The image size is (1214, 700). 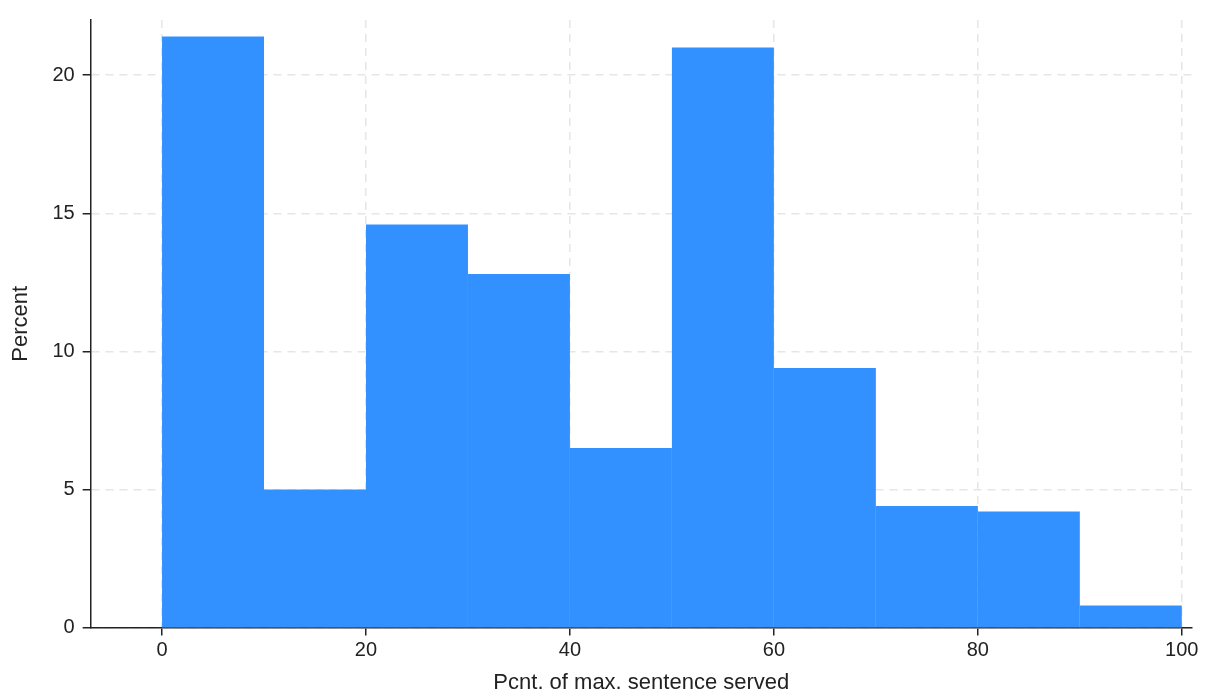 What do you see at coordinates (774, 649) in the screenshot?
I see `x-tick-label: 60` at bounding box center [774, 649].